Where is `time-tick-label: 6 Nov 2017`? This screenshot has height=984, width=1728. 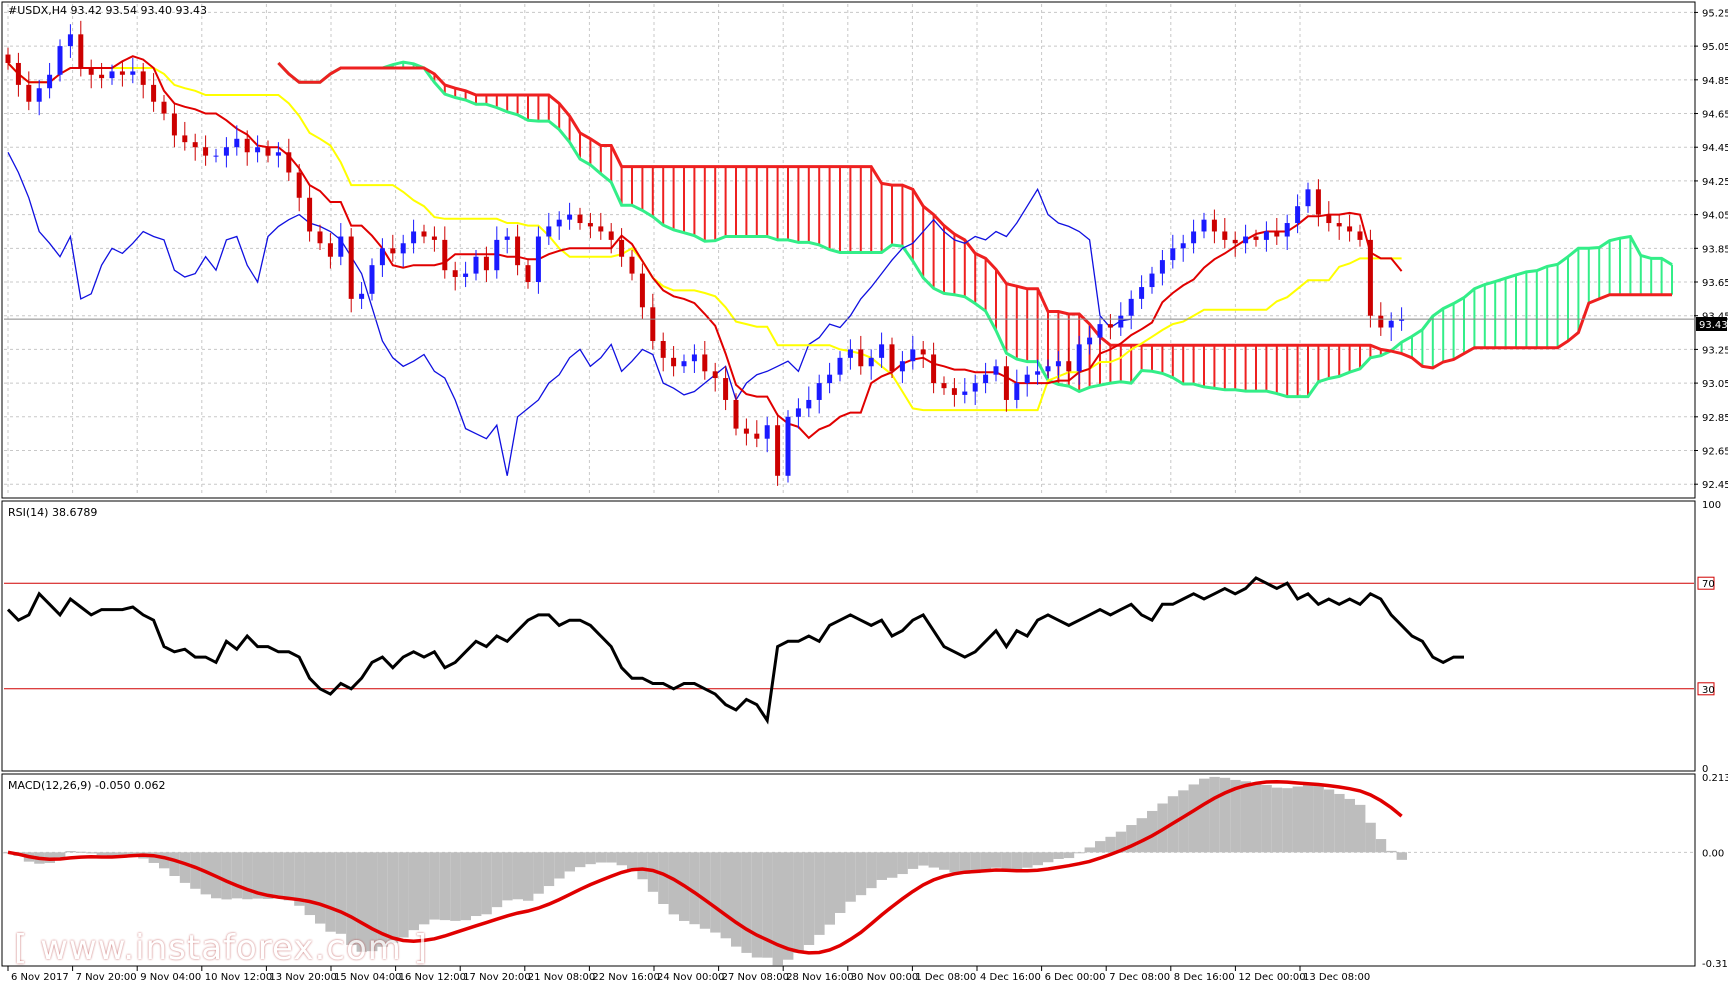
time-tick-label: 6 Nov 2017 is located at coordinates (40, 977).